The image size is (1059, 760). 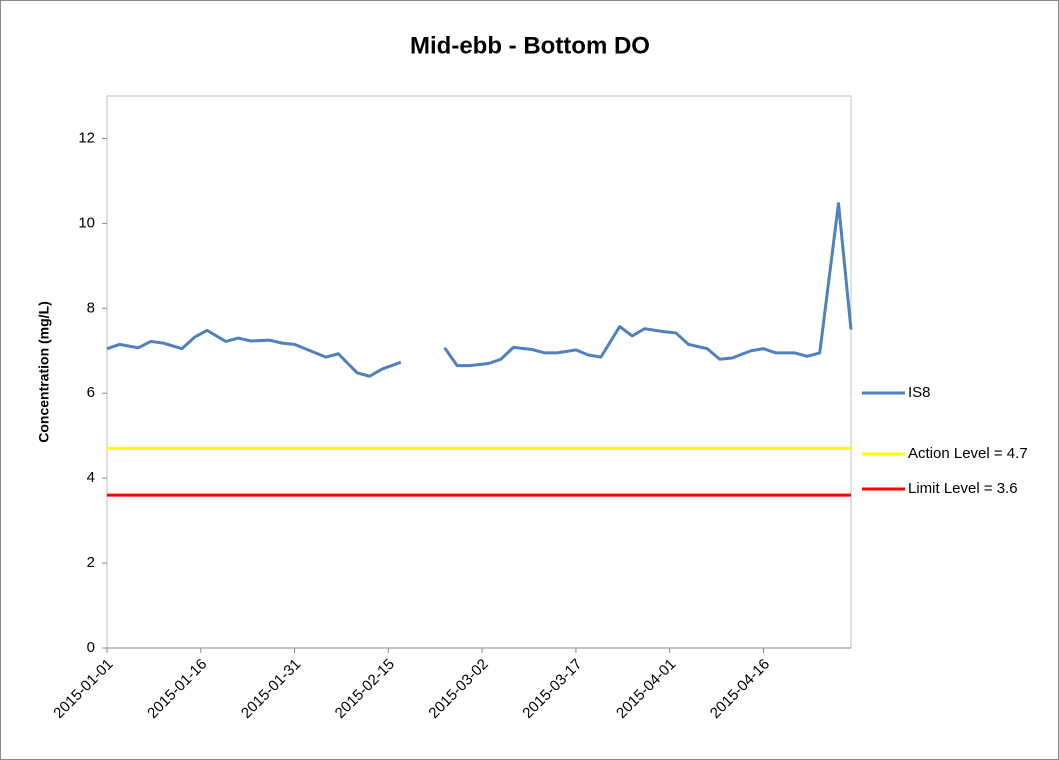 What do you see at coordinates (968, 453) in the screenshot?
I see `legend-label: Action Level = 4.7` at bounding box center [968, 453].